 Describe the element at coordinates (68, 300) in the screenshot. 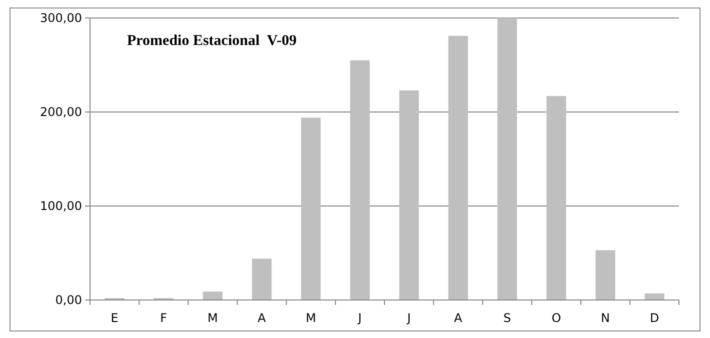

I see `y-tick-label: 0,00` at that location.